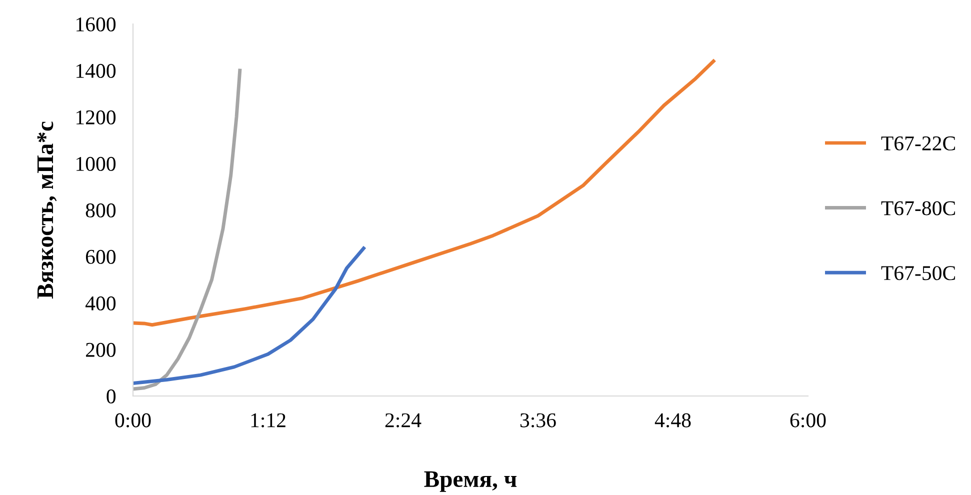  What do you see at coordinates (101, 210) in the screenshot?
I see `y-tick-label: 800` at bounding box center [101, 210].